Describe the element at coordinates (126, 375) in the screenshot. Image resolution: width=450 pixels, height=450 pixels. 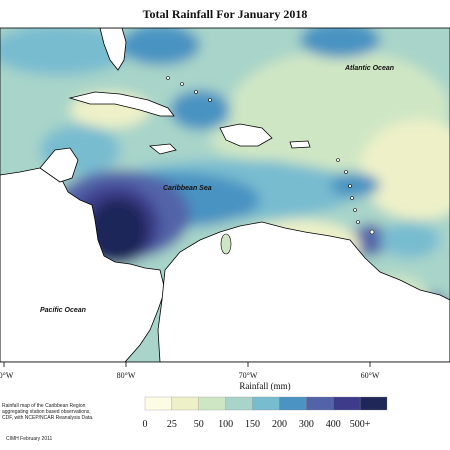
I see `lon-label-80w: 80°W` at that location.